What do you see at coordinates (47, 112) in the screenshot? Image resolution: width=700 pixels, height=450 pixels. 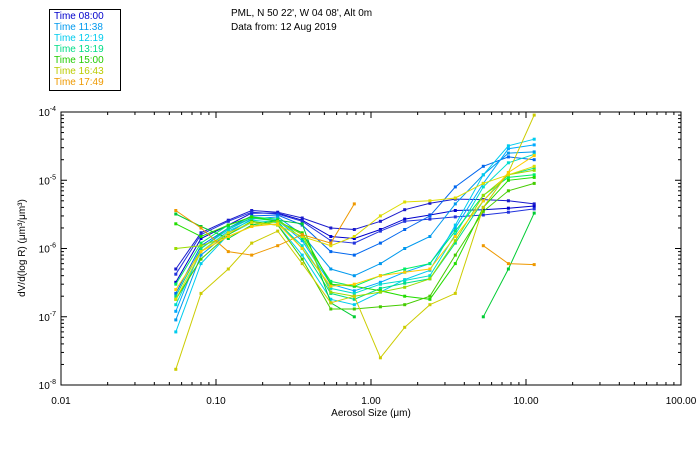 I see `y-tick-label: 10⁻⁴` at bounding box center [47, 112].